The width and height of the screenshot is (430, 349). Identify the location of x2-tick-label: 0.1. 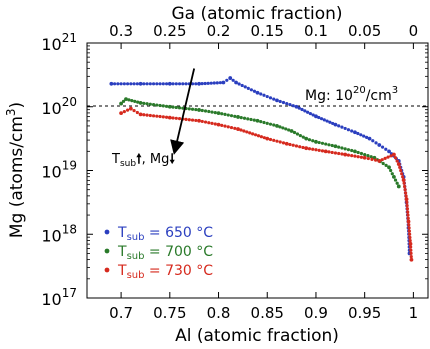
(316, 31).